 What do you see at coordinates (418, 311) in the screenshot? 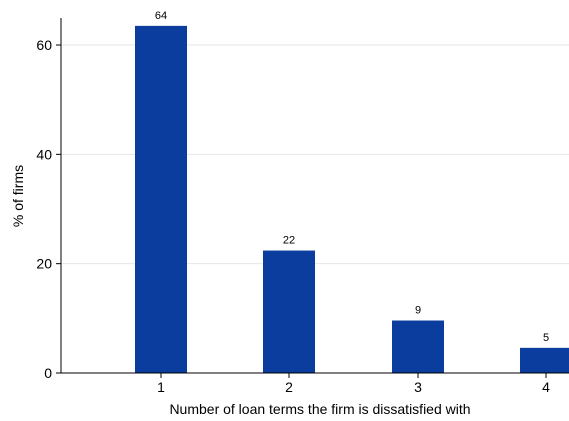
I see `data-label-3: 9` at bounding box center [418, 311].